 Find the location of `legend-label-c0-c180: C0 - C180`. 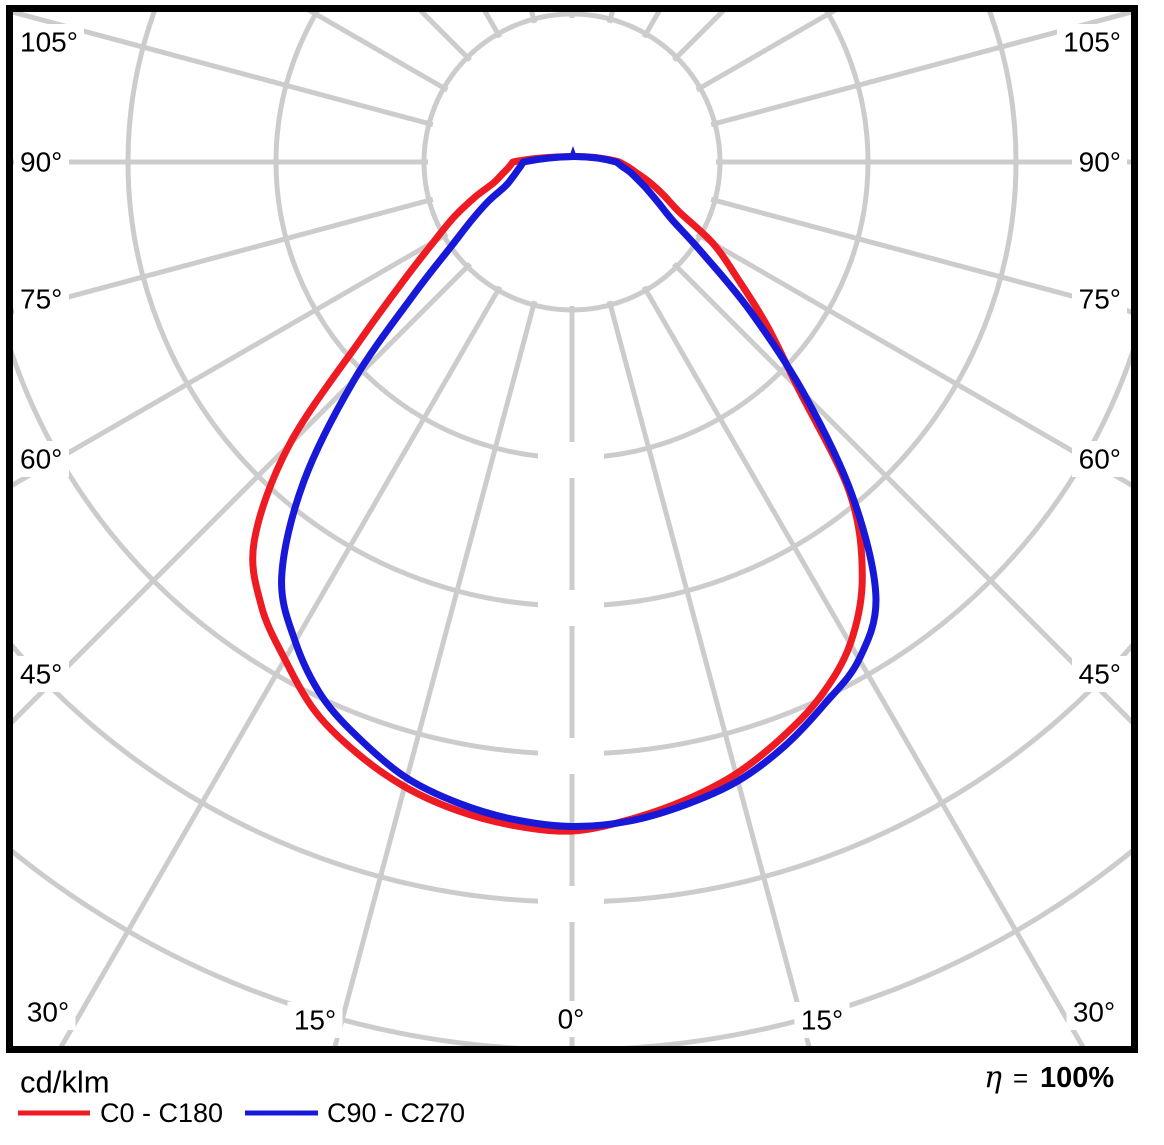

legend-label-c0-c180: C0 - C180 is located at coordinates (161, 1113).